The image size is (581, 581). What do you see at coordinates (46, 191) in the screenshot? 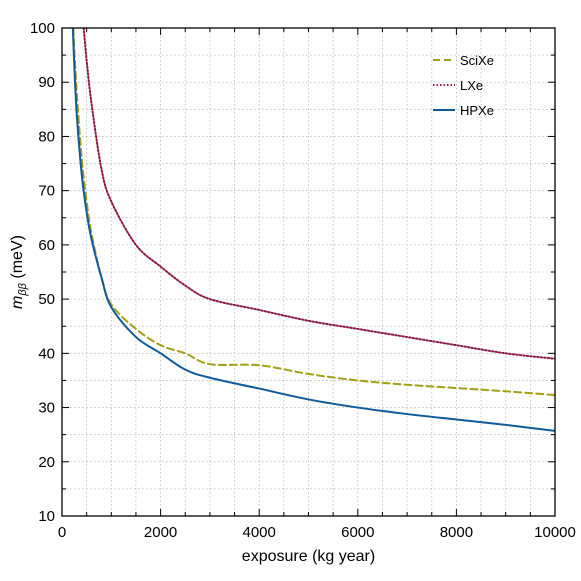
I see `y-tick-label: 70` at bounding box center [46, 191].